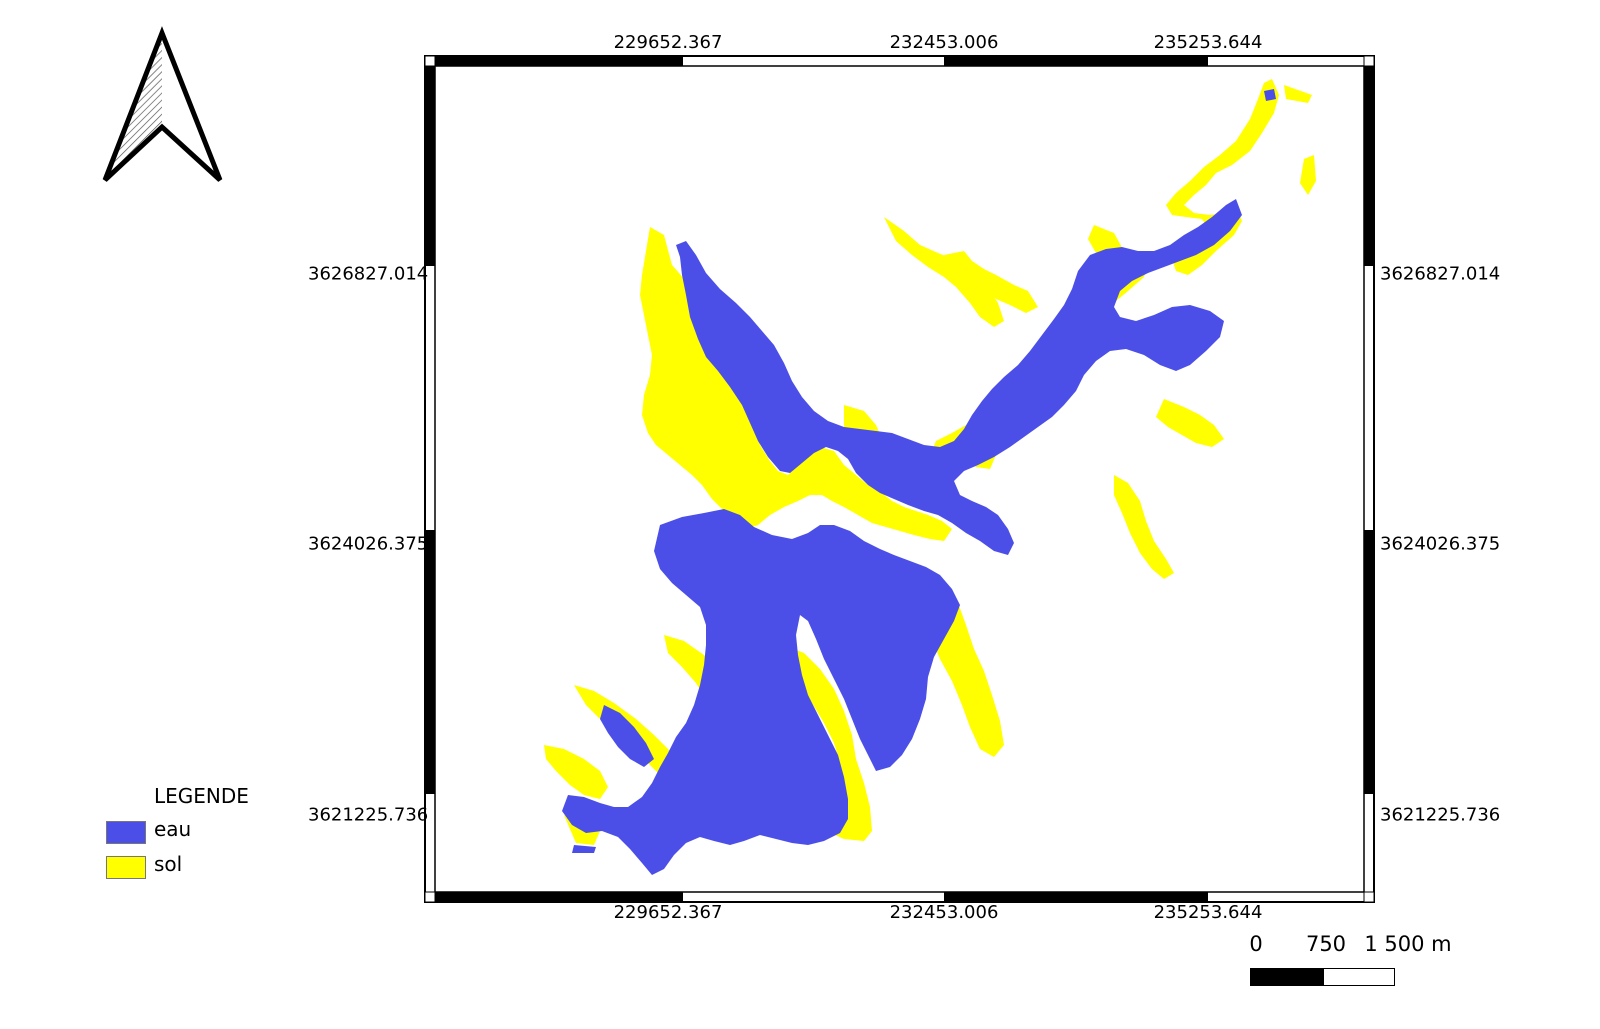 This screenshot has height=1029, width=1600. Describe the element at coordinates (201, 796) in the screenshot. I see `legend-title: LEGENDE` at that location.